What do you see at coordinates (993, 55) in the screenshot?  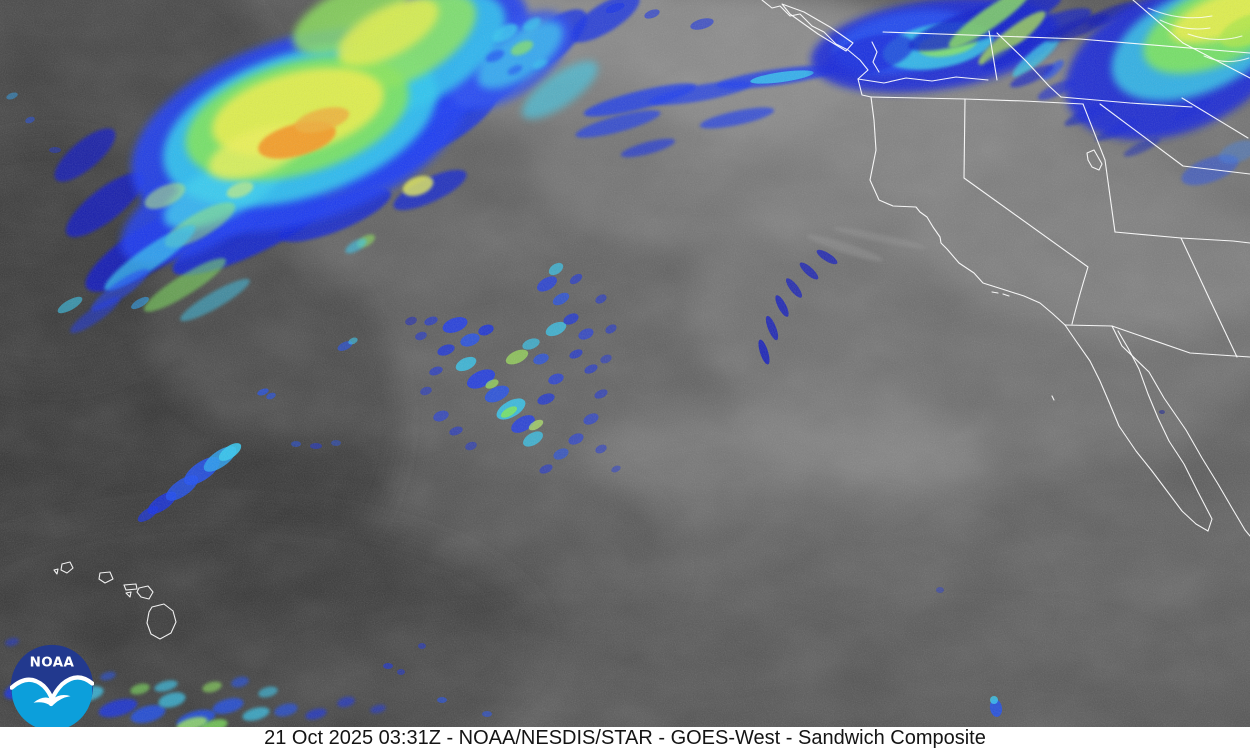 I see `wa-id-border` at bounding box center [993, 55].